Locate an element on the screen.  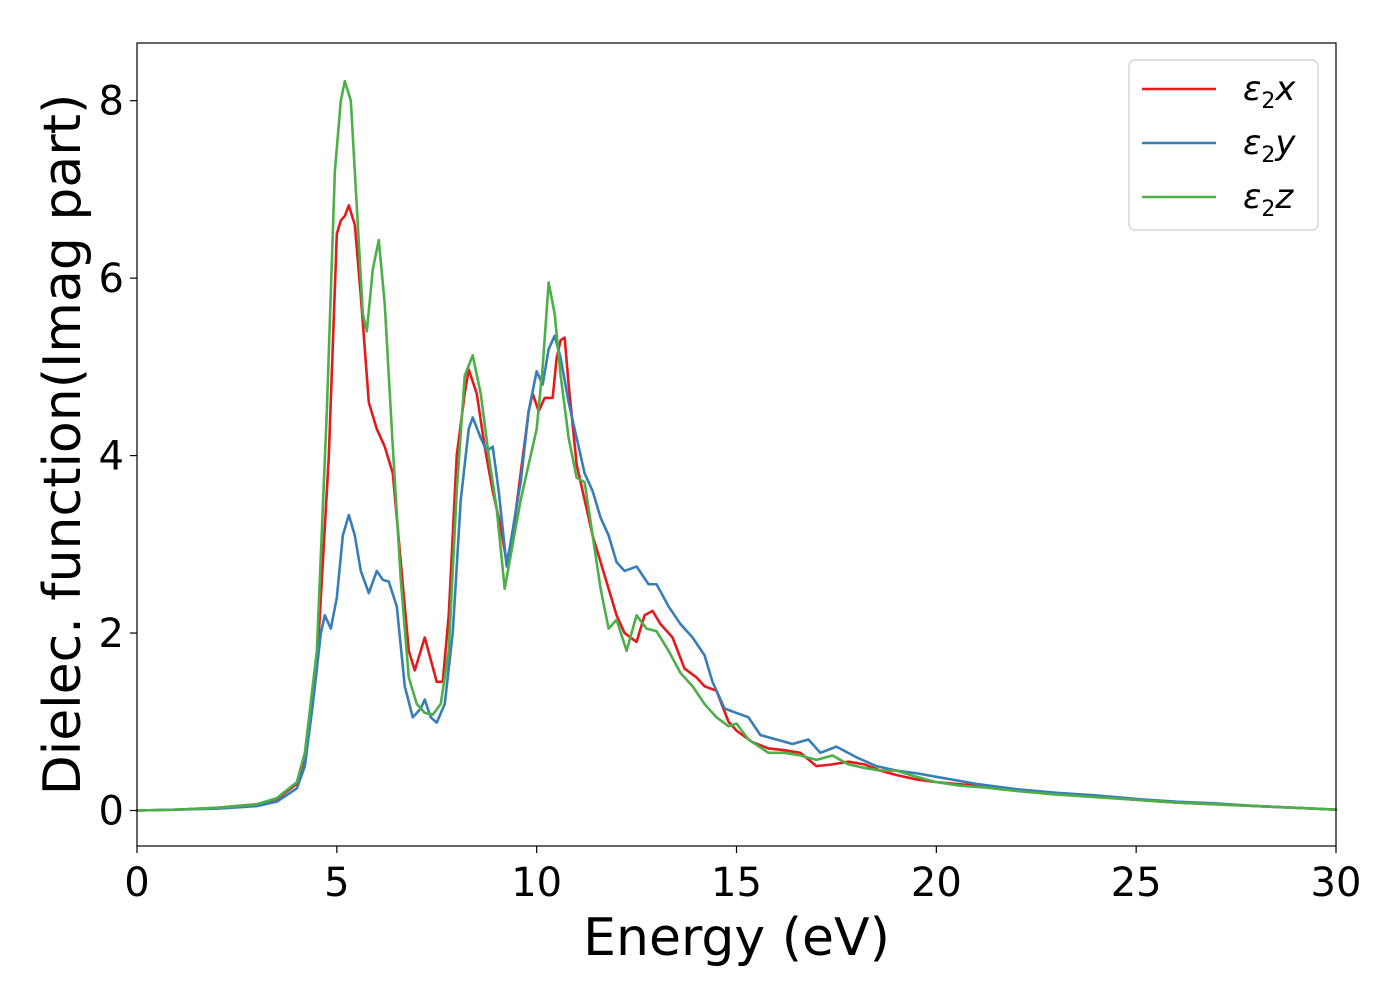
x-axis-label: Energy (eV) is located at coordinates (736, 938).